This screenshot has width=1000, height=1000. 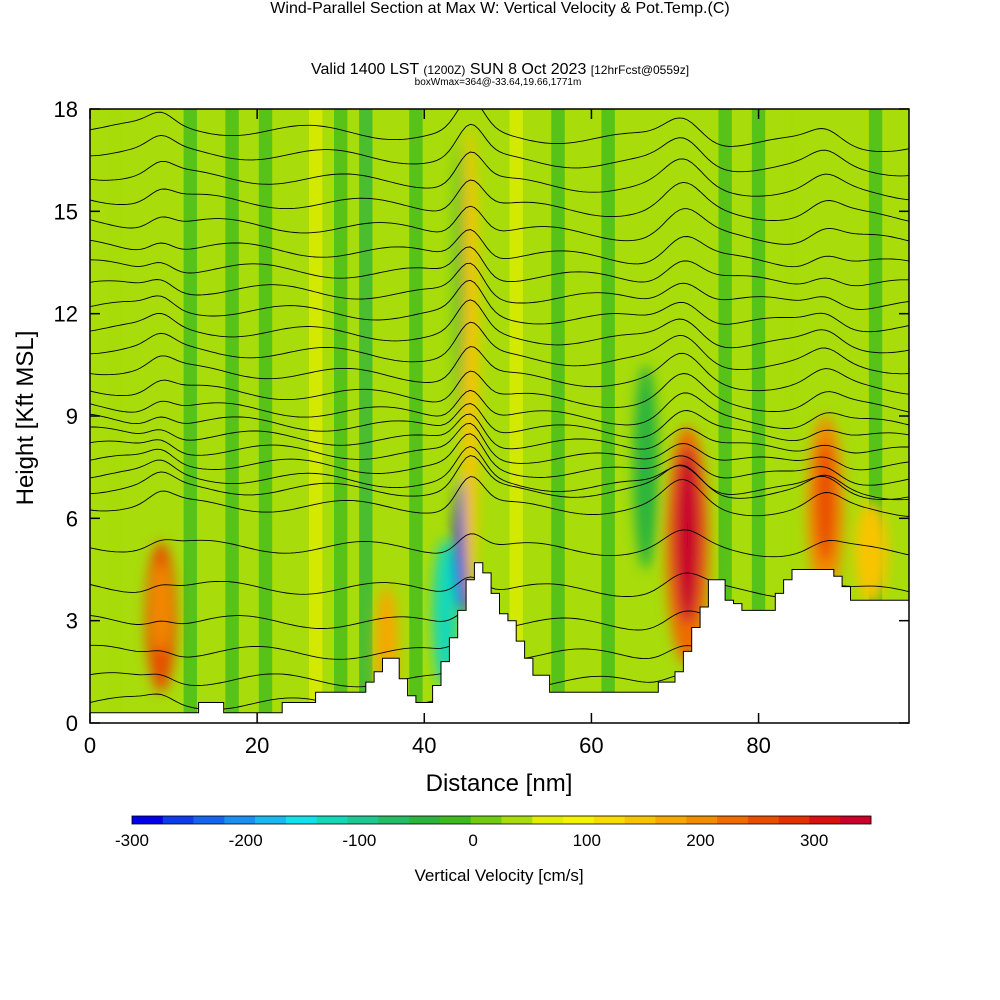 I want to click on box-wmax-info: boxWmax=364@-33.64,19.66,1771m, so click(x=498, y=82).